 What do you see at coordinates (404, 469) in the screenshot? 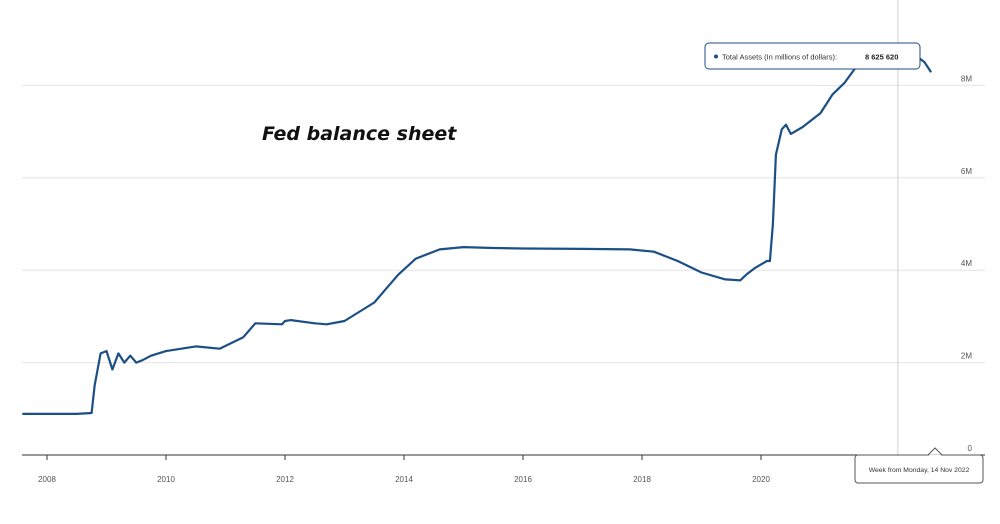
I see `x-axis-ticks: 2008 2010 2012 2014 2016 2018 2020` at bounding box center [404, 469].